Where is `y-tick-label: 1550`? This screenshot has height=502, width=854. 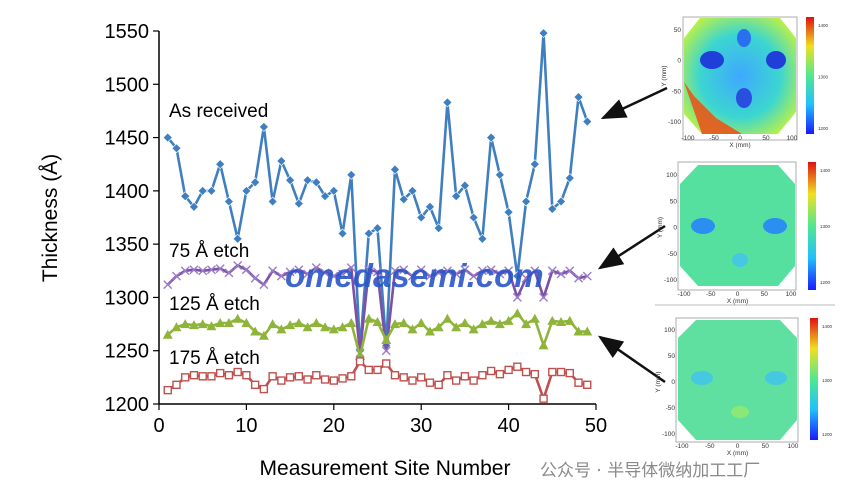
y-tick-label: 1550 is located at coordinates (127, 32).